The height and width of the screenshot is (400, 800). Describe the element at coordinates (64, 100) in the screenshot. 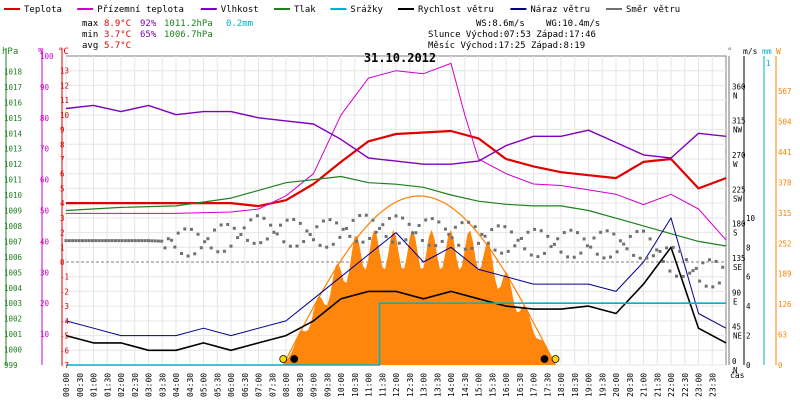

I see `axis-tick-temp: 11` at that location.